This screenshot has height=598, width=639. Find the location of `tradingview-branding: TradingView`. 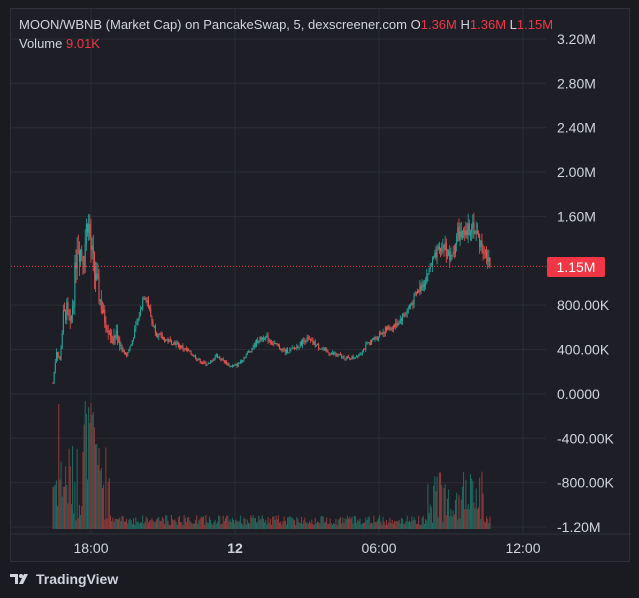

tradingview-branding: TradingView is located at coordinates (64, 579).